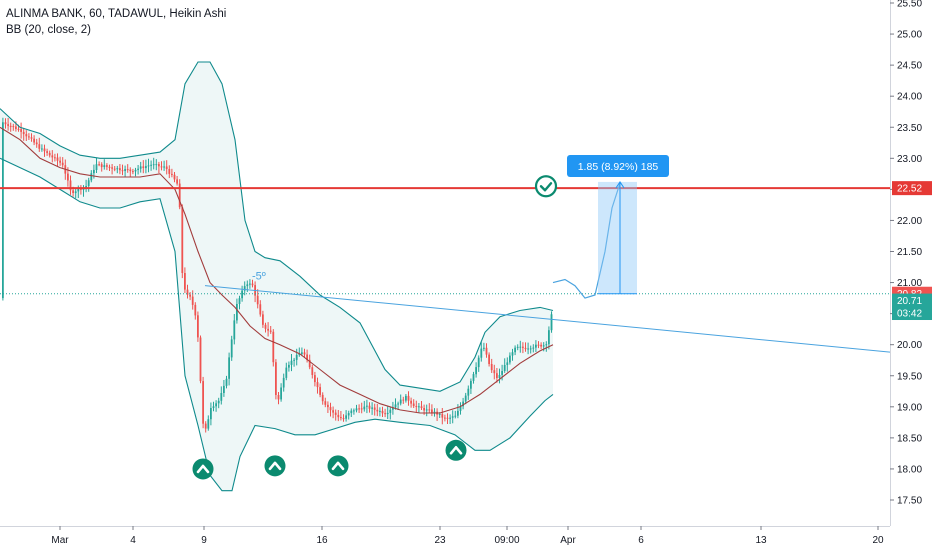 The image size is (932, 550). Describe the element at coordinates (259, 276) in the screenshot. I see `trendline-angle-label: -5º` at that location.